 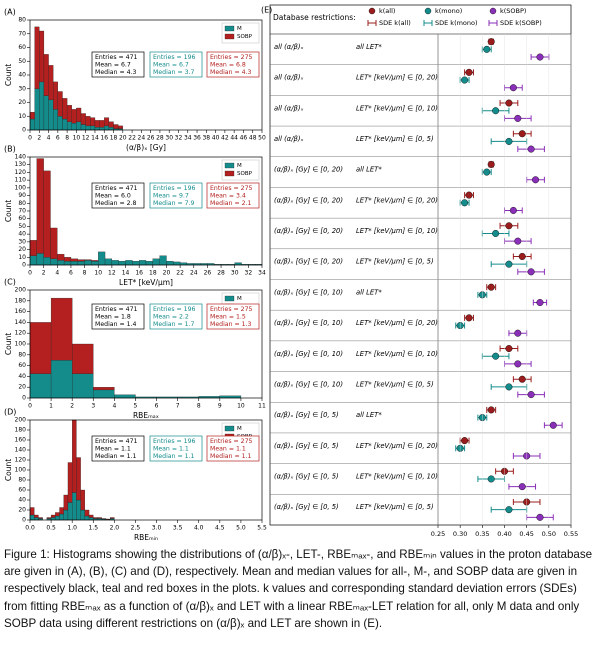 What do you see at coordinates (21, 300) in the screenshot?
I see `y-tick-label: 180` at bounding box center [21, 300].